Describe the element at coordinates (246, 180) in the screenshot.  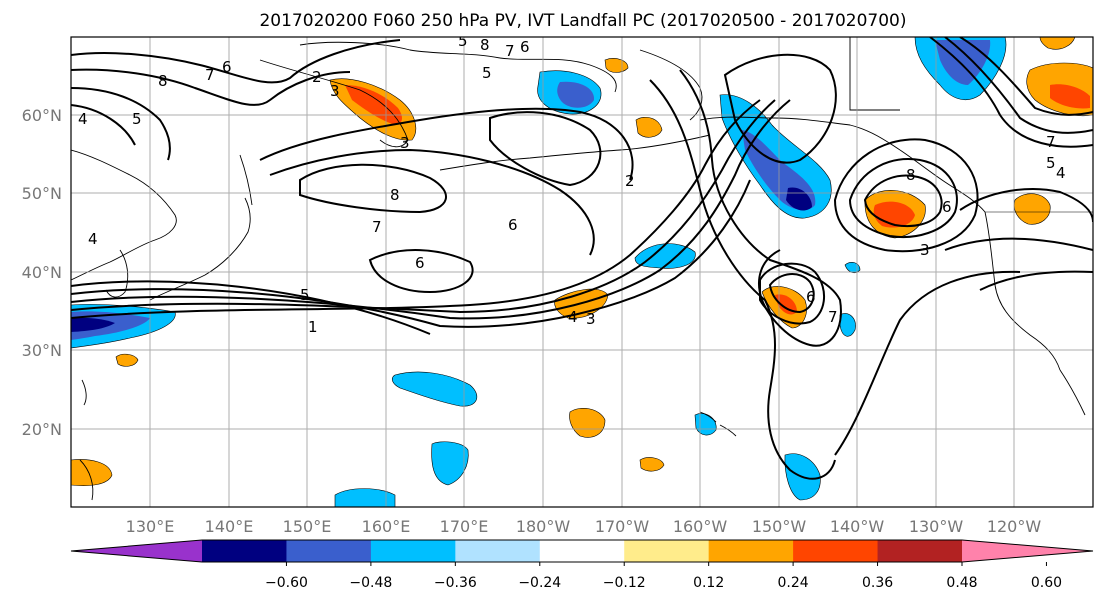
I see `coast-sakhalin` at that location.